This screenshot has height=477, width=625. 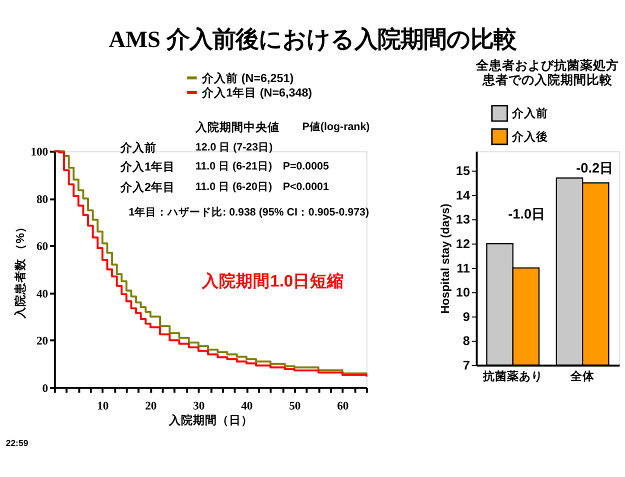 I want to click on y-tick-label: 7, so click(x=466, y=365).